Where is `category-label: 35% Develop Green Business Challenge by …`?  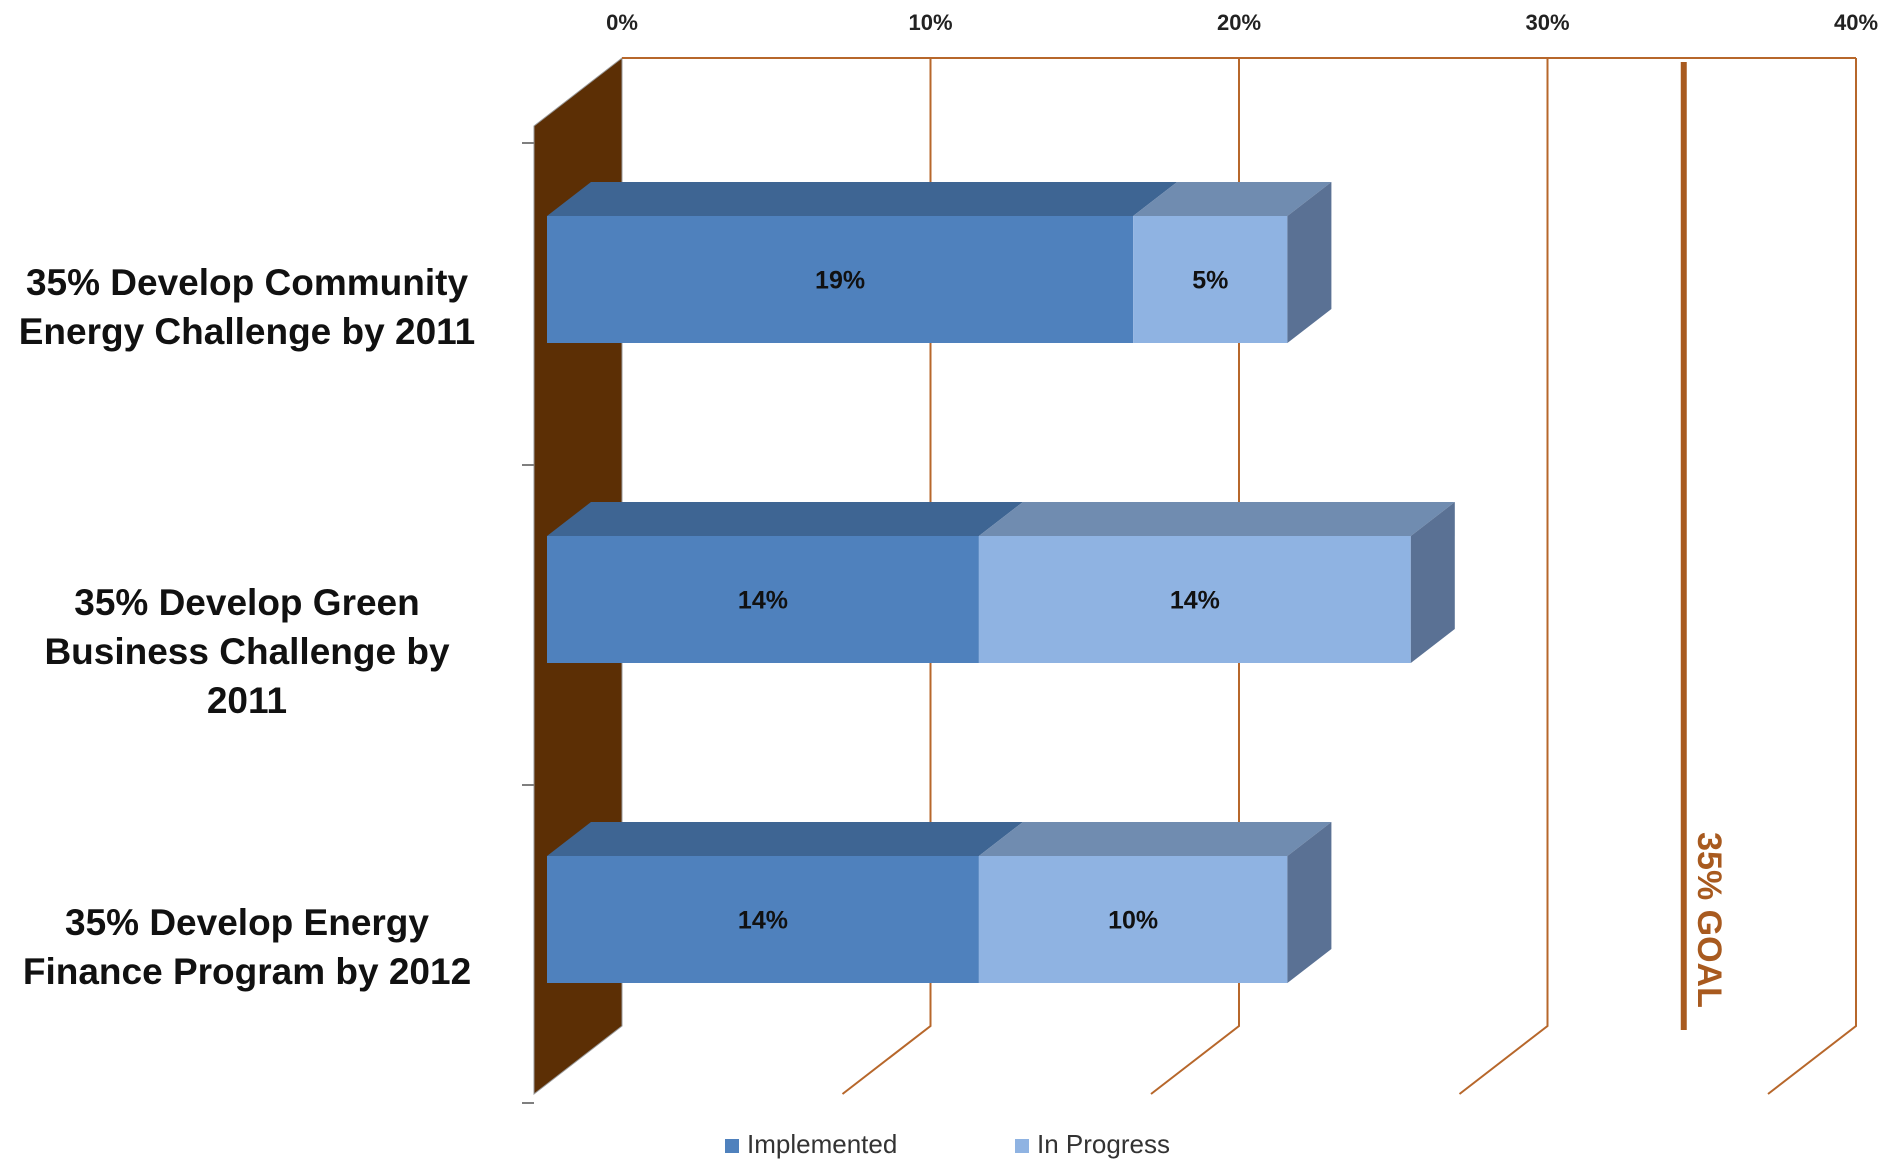
category-label: 35% Develop Green Business Challenge by … is located at coordinates (247, 651).